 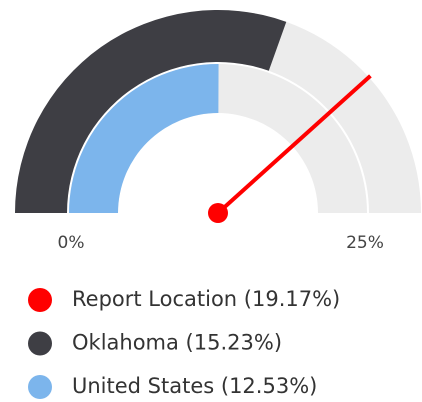 I want to click on needle-pivot, so click(x=218, y=213).